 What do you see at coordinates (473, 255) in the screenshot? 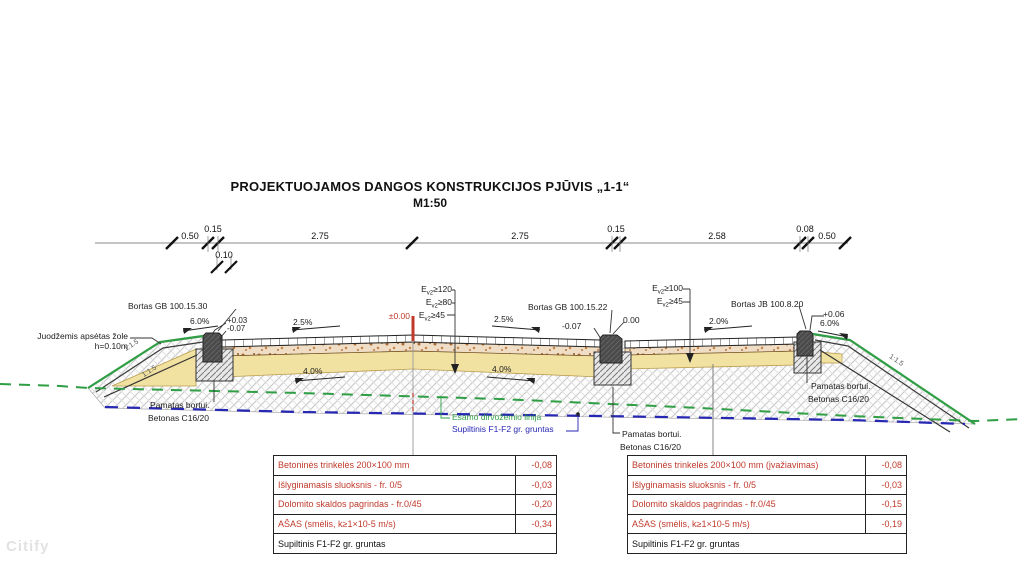
I see `dimension-line` at bounding box center [473, 255].